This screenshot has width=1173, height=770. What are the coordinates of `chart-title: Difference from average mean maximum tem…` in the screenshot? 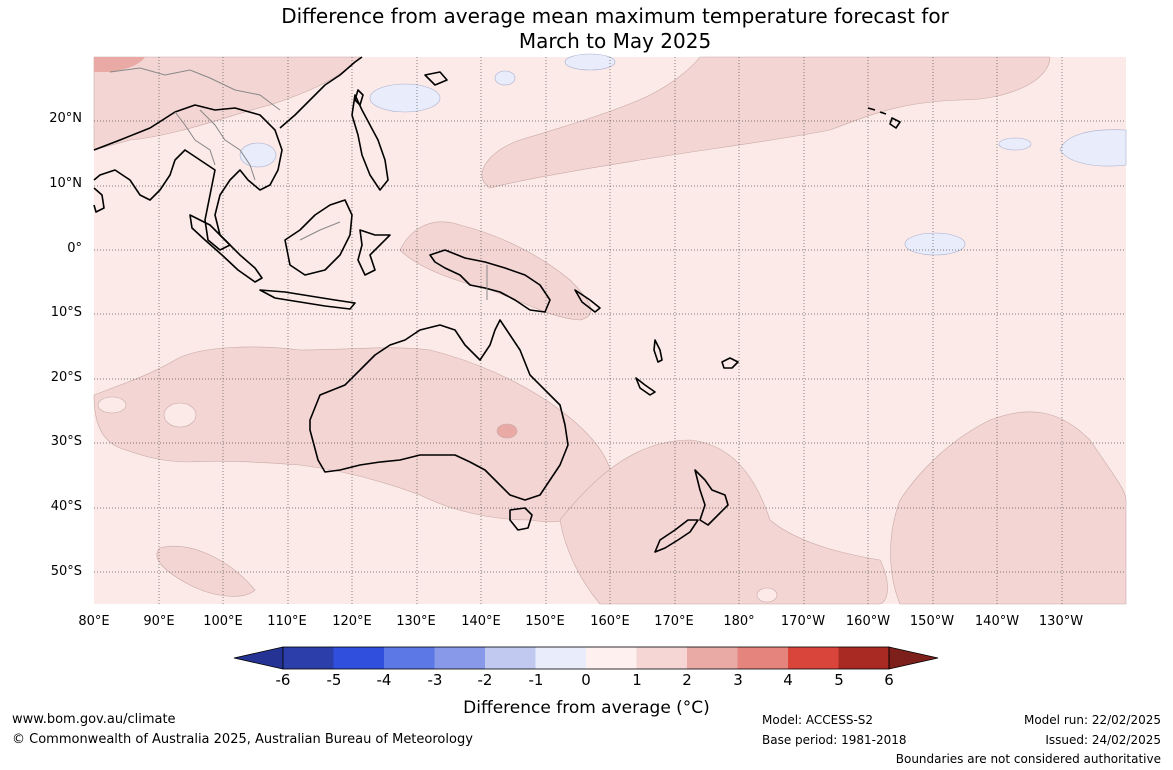 It's located at (586, 29).